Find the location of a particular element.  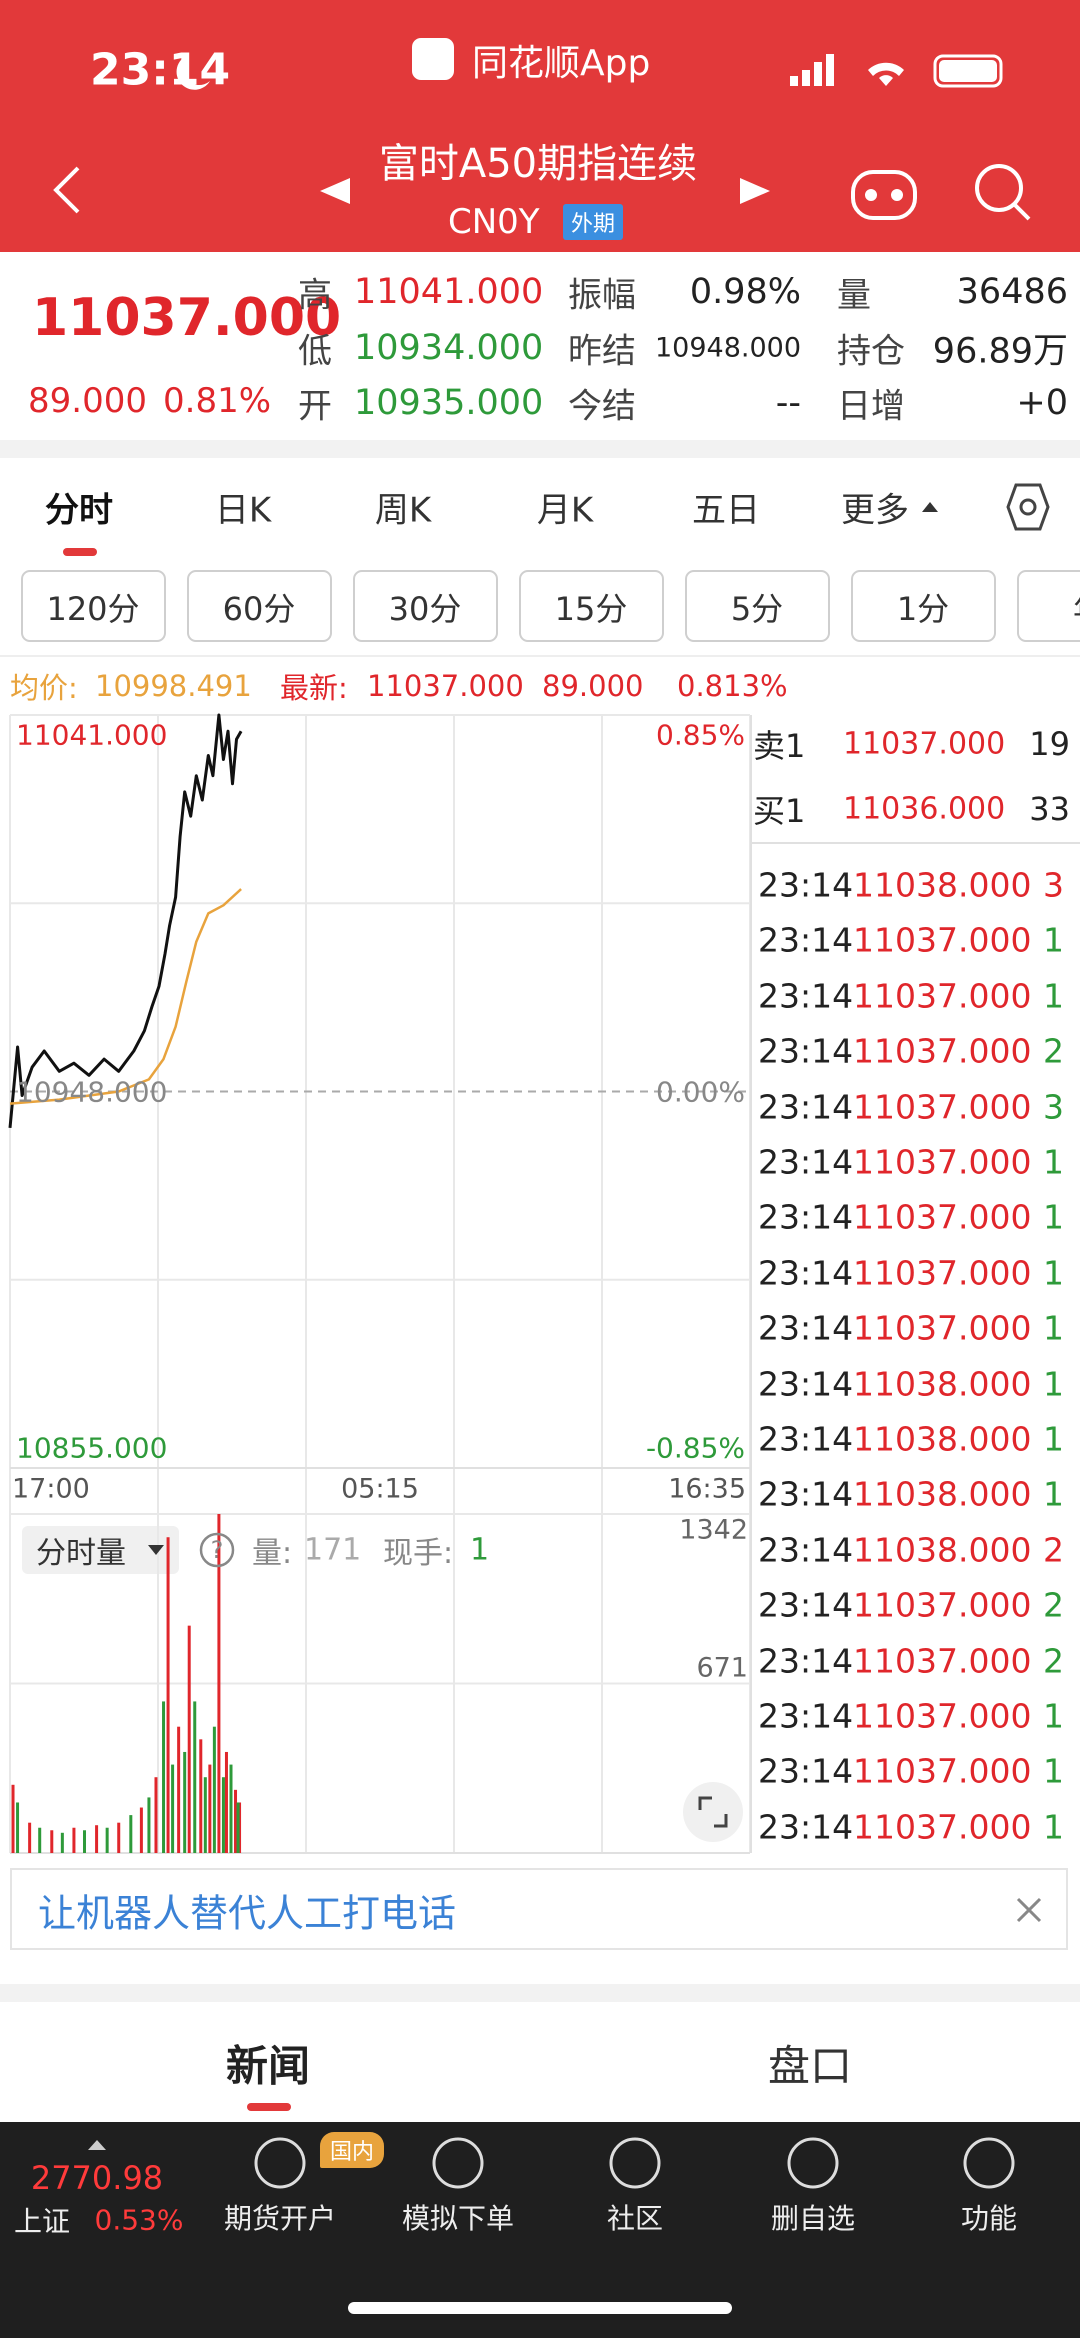

nav-icons is located at coordinates (542, 192).